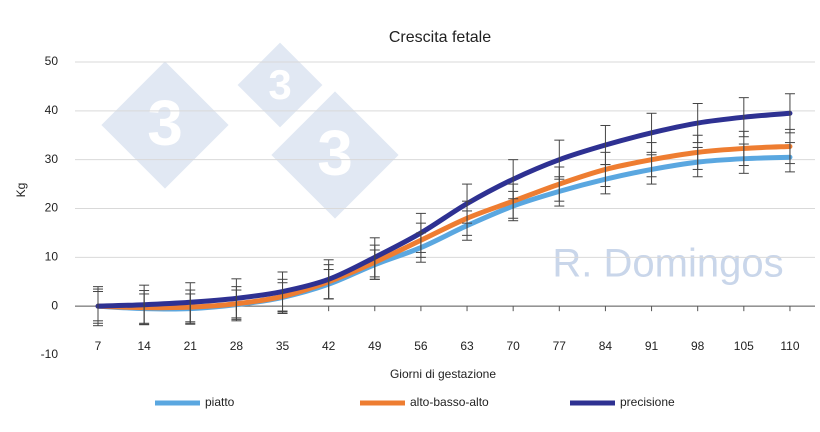 This screenshot has width=820, height=432. Describe the element at coordinates (21, 190) in the screenshot. I see `y-axis-title: Kg` at that location.